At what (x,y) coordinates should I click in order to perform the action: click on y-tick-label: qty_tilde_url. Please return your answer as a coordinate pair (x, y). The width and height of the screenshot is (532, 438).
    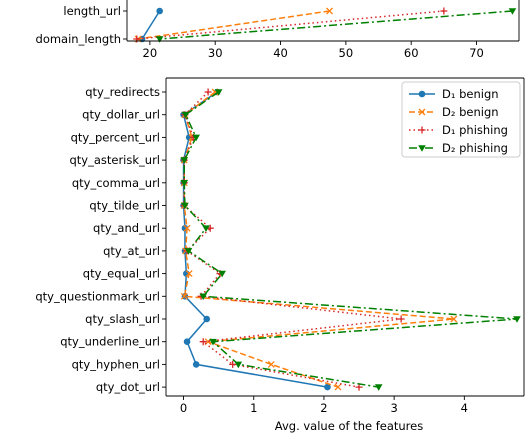
    Looking at the image, I should click on (124, 206).